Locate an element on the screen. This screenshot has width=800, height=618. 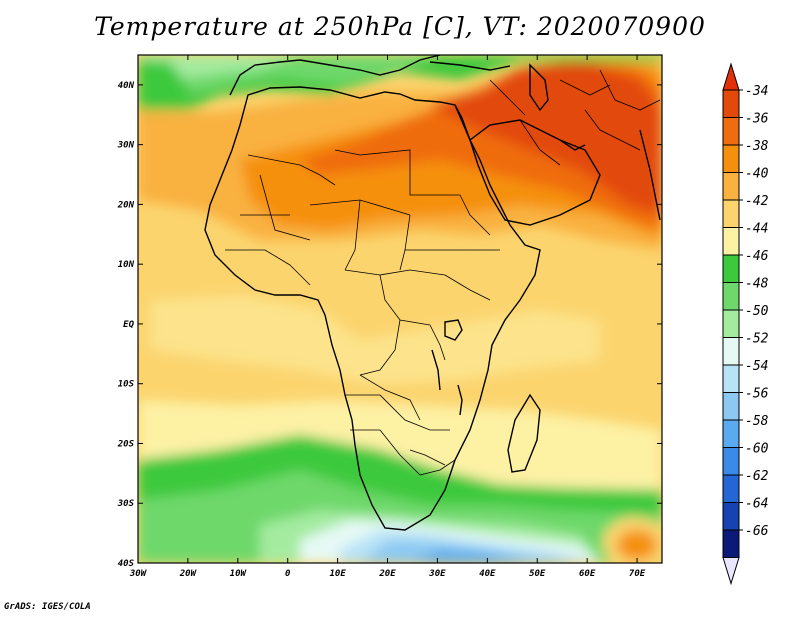
colorbar-over-arrow is located at coordinates (731, 76).